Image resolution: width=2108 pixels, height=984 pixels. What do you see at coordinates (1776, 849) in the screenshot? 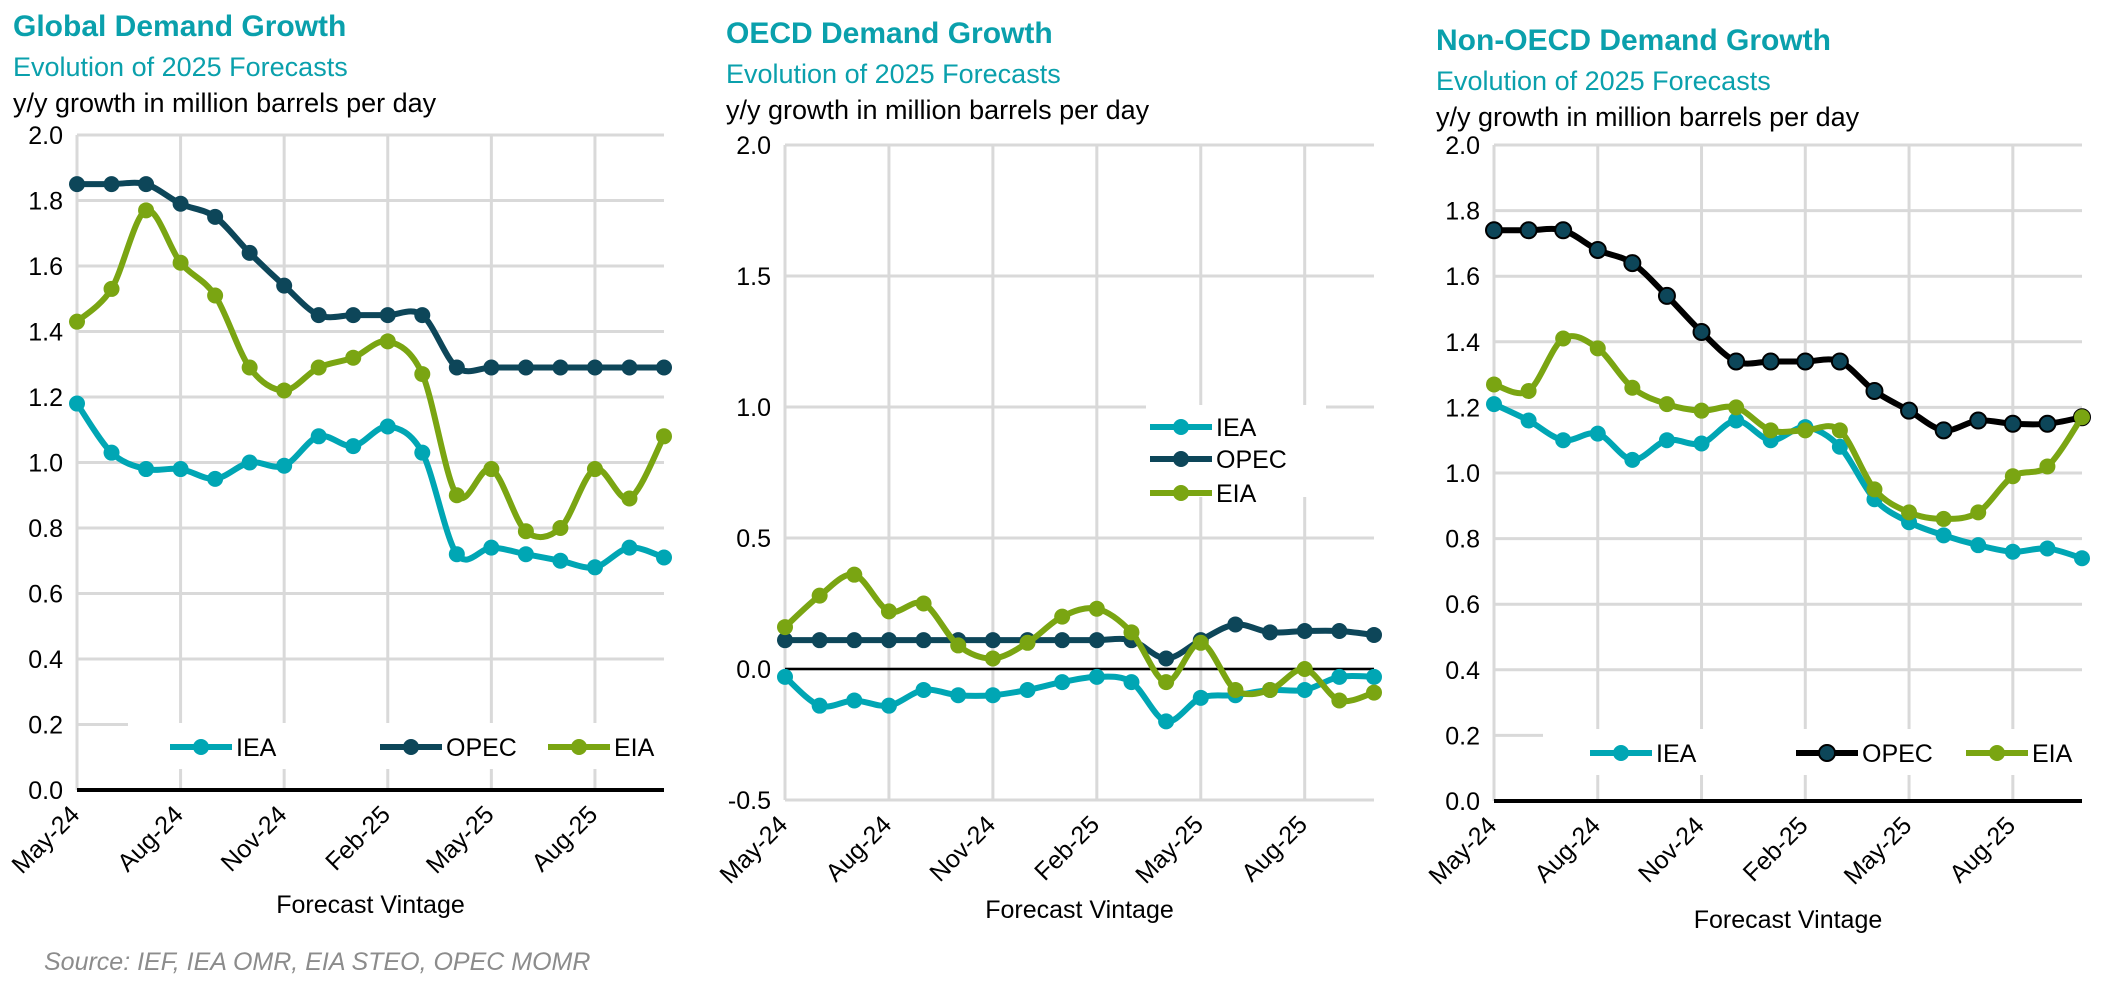
I see `x-tick-label: Feb-25` at bounding box center [1776, 849].